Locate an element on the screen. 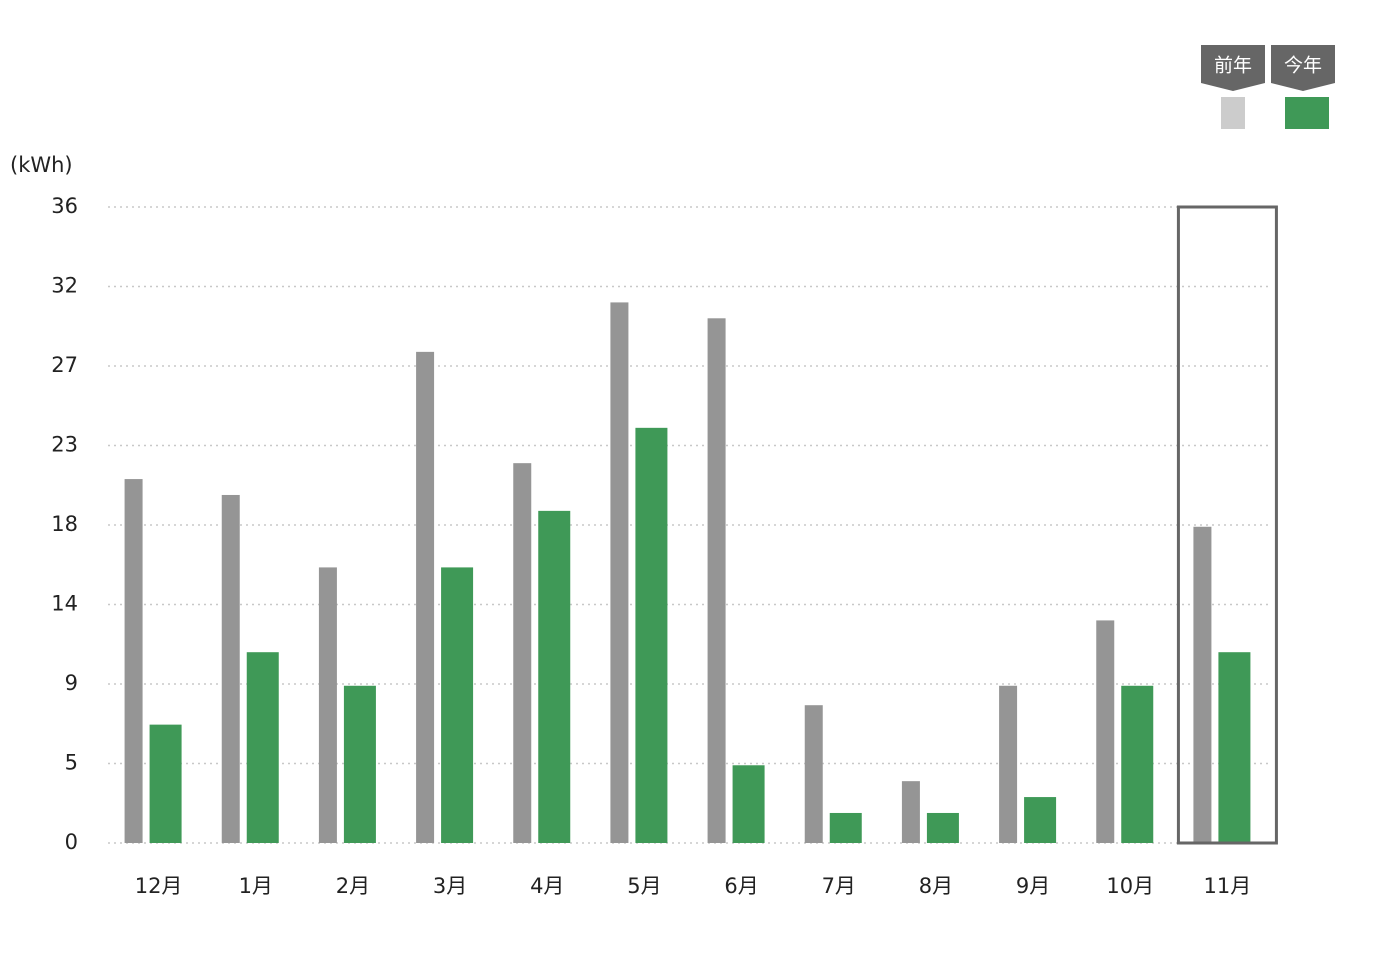 Image resolution: width=1376 pixels, height=959 pixels. y-tick-label: 27 is located at coordinates (64, 365).